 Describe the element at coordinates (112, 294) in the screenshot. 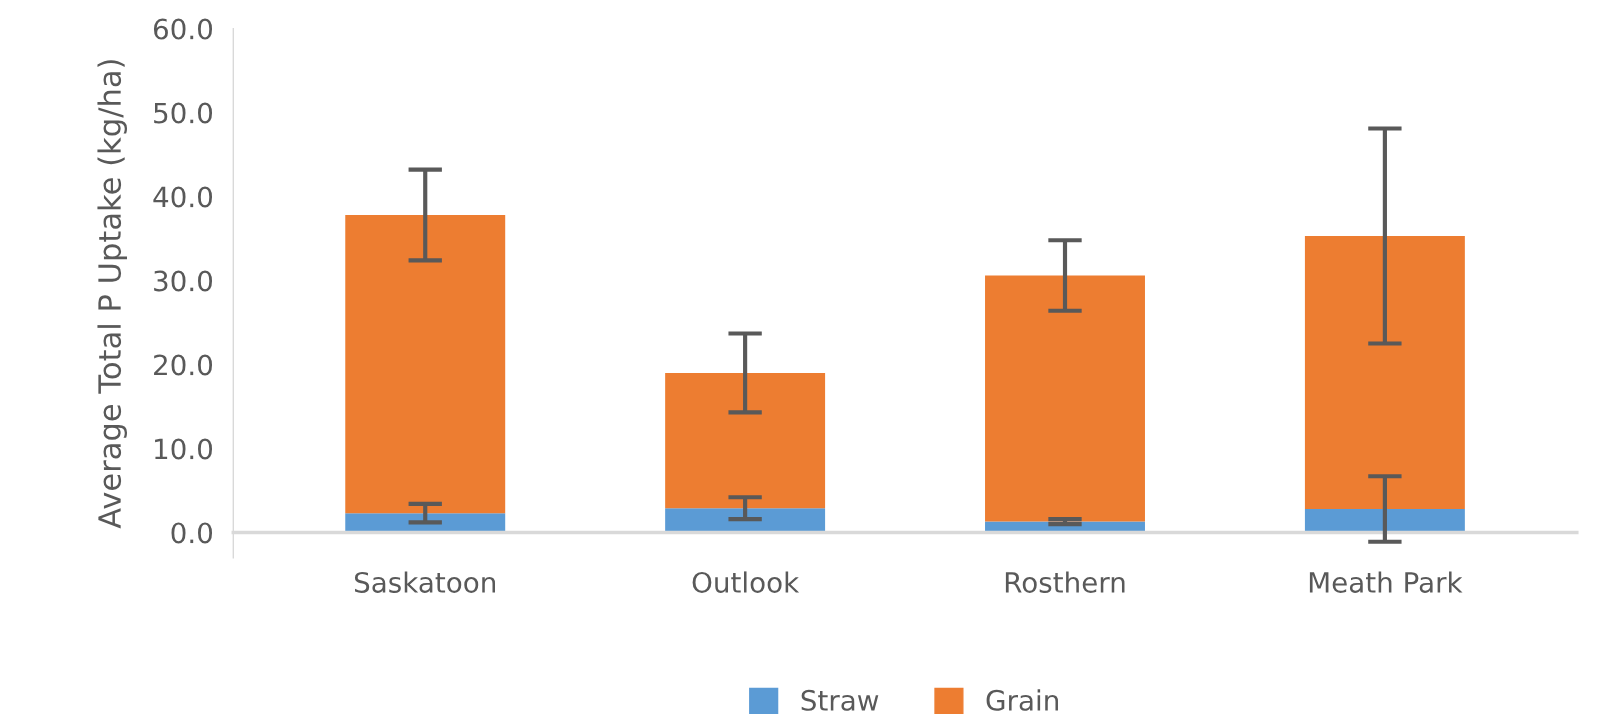

I see `y-axis-title: Average Total P Uptake (kg/ha)` at that location.